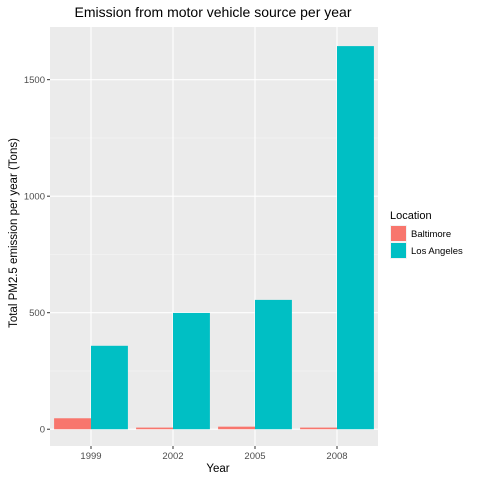  I want to click on x-axis: 1999 2002 2005 2008, so click(214, 454).